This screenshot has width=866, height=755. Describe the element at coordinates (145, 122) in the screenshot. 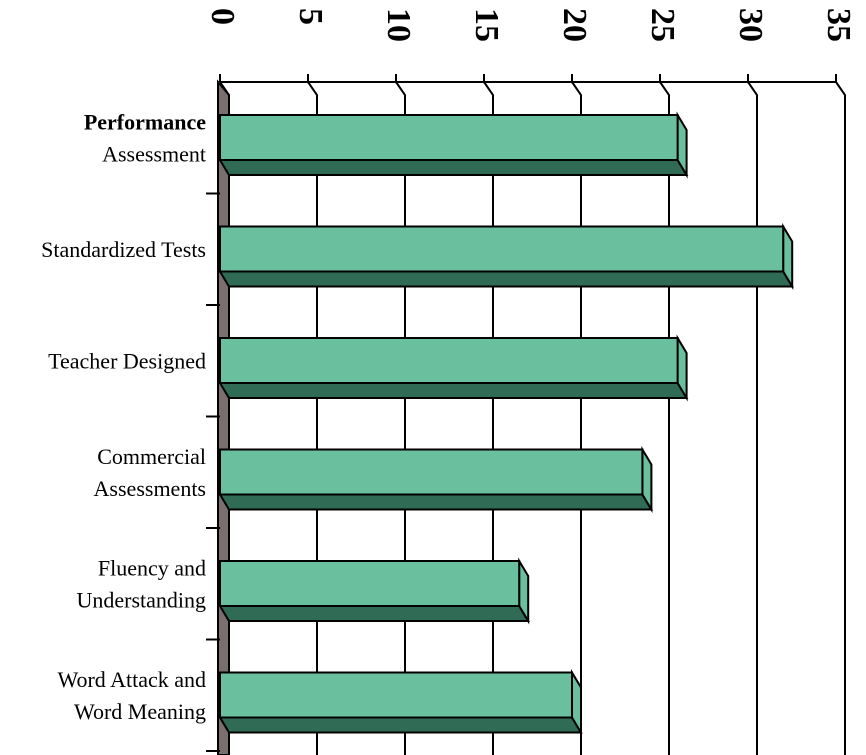

I see `y-tick-label: Performance` at that location.